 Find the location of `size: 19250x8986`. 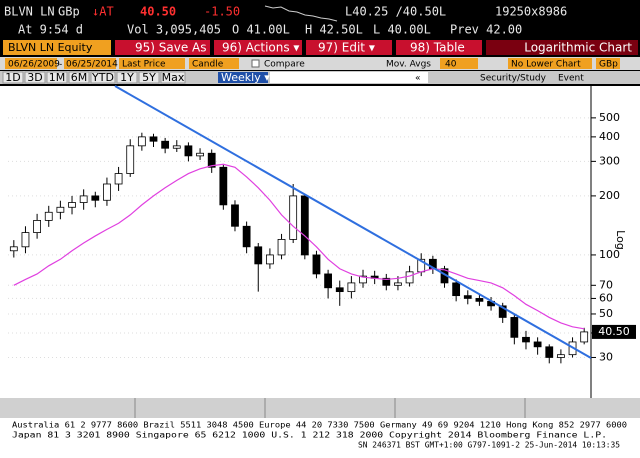

size: 19250x8986 is located at coordinates (531, 12).